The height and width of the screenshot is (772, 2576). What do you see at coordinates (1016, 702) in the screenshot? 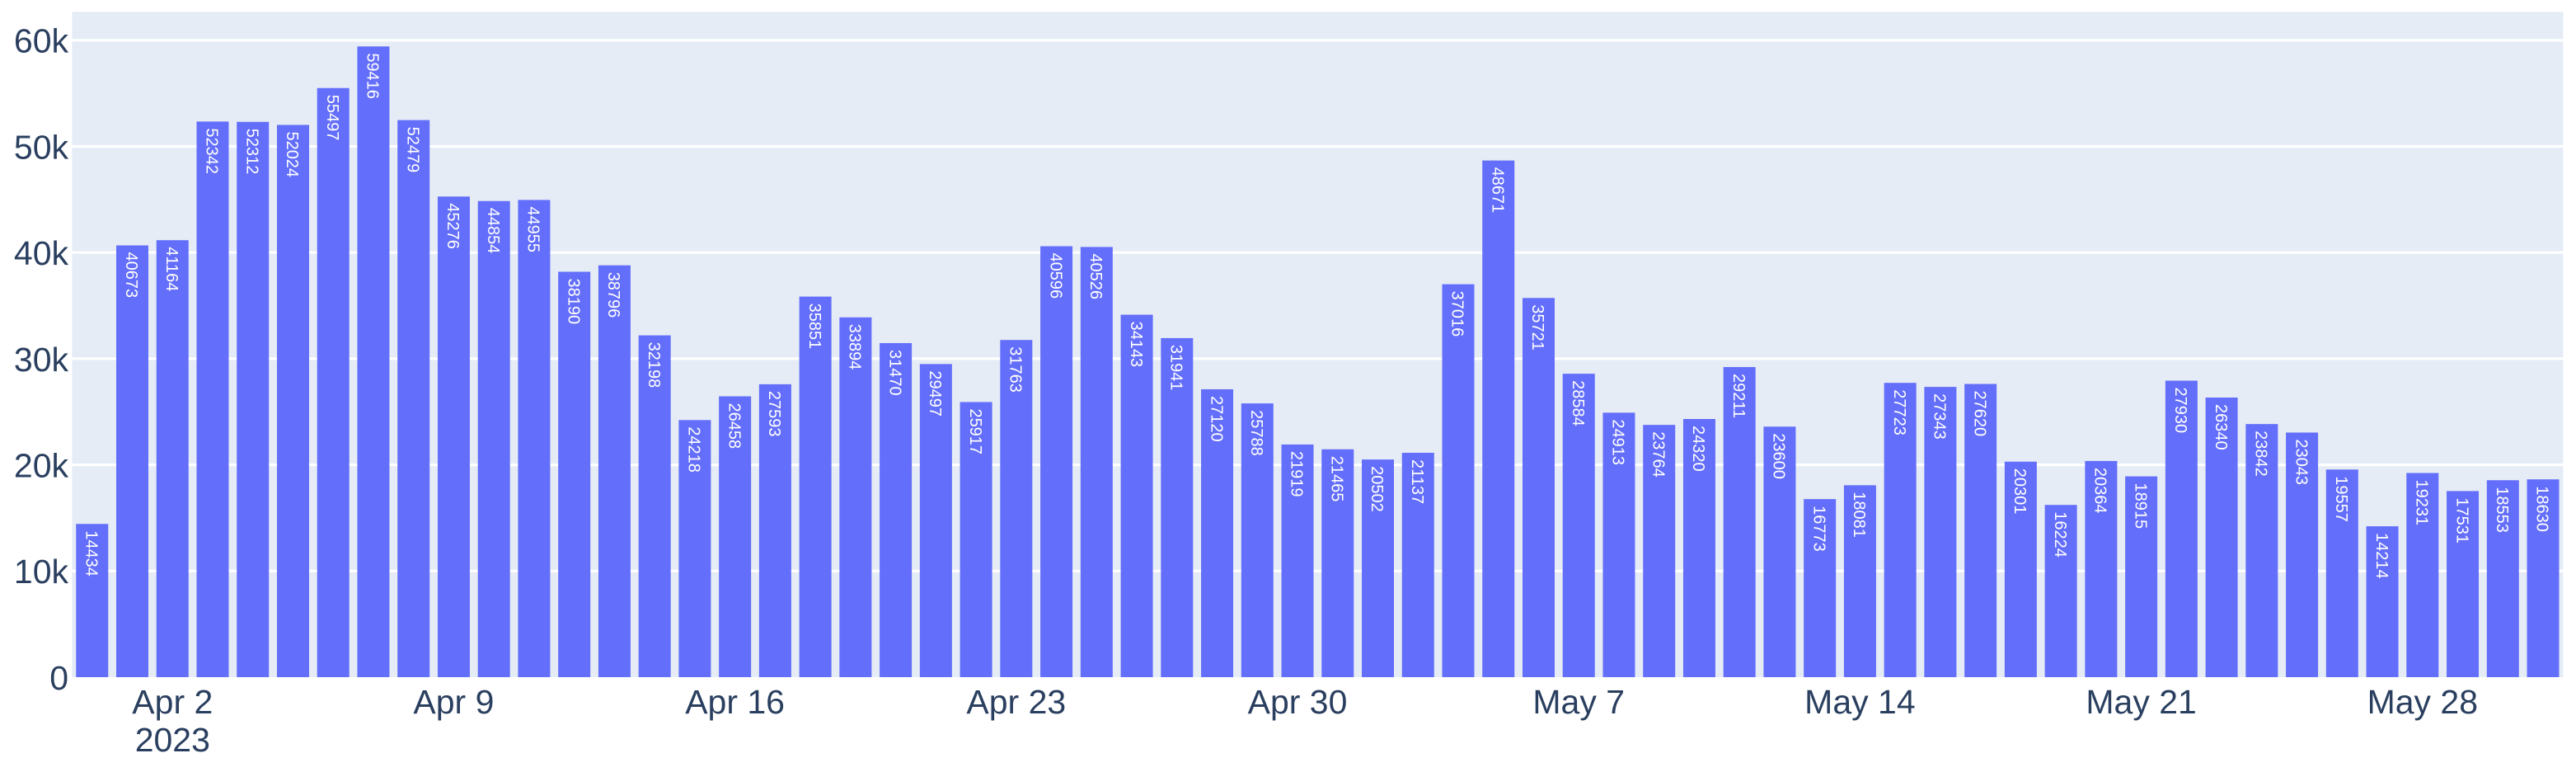
I see `svg-text: Apr 23` at bounding box center [1016, 702].